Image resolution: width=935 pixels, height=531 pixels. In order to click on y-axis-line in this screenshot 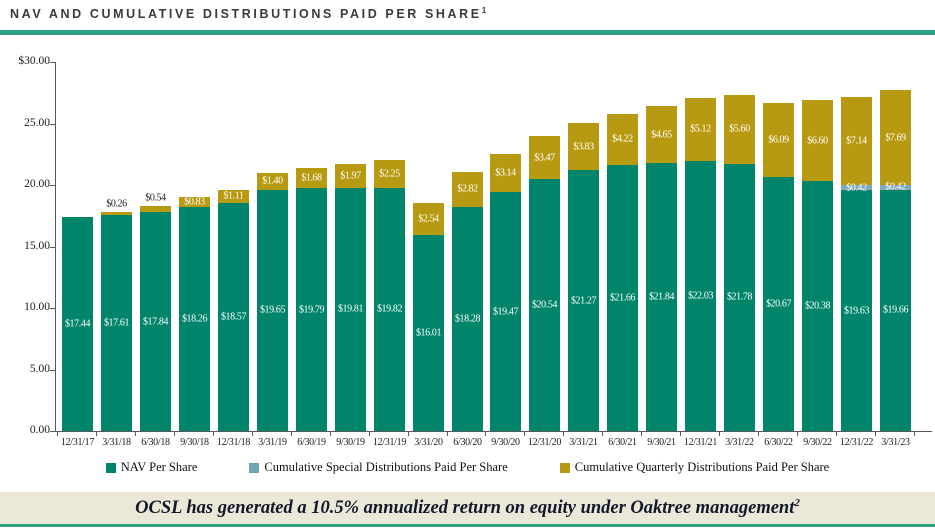, I will do `click(55, 246)`.